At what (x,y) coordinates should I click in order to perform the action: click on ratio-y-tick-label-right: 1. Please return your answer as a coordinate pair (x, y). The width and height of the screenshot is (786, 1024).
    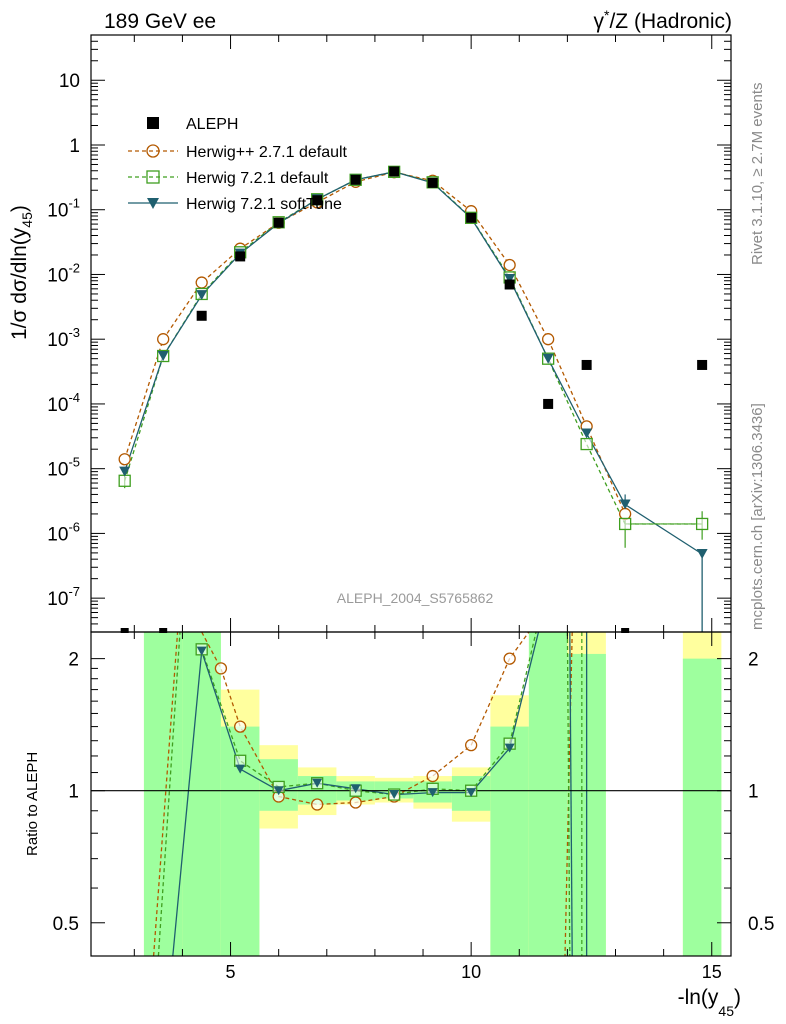
    Looking at the image, I should click on (753, 792).